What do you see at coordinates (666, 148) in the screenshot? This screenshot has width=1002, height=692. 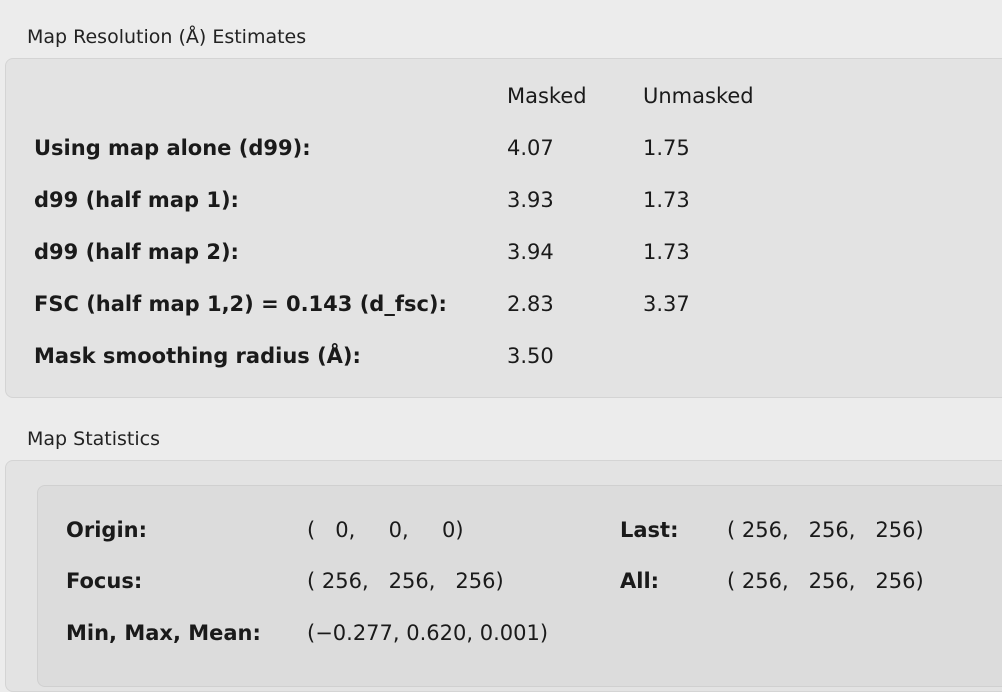 I see `unmasked-value: 1.75` at bounding box center [666, 148].